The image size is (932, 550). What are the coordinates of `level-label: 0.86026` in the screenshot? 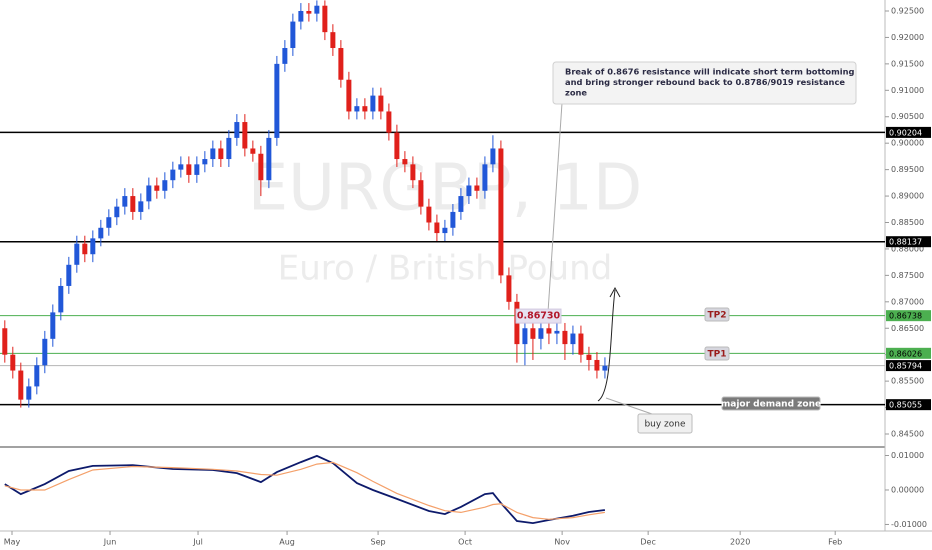 It's located at (905, 353).